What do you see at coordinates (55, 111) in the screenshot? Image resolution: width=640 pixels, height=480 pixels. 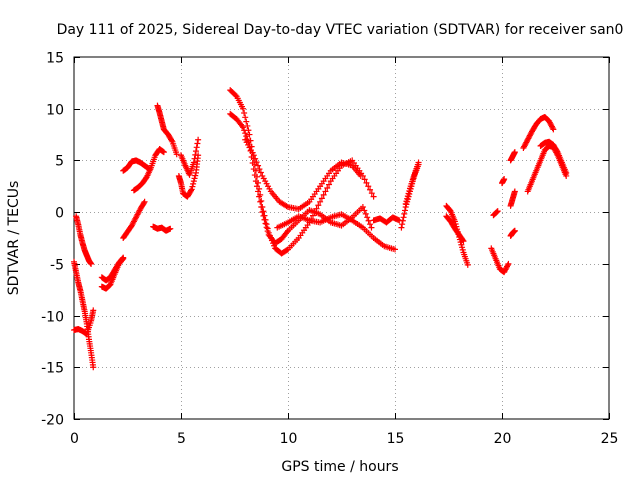 I see `y-tick-label: 10` at bounding box center [55, 111].